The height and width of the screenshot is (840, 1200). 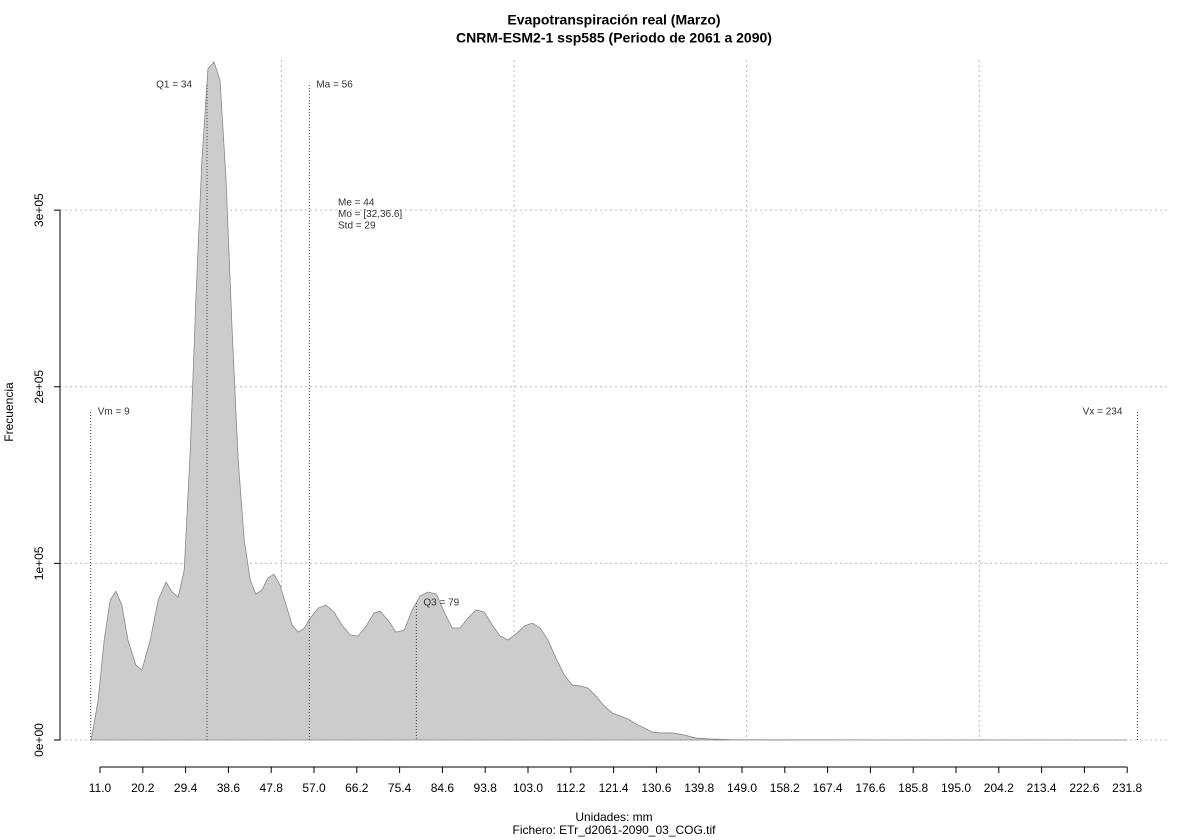 What do you see at coordinates (114, 412) in the screenshot?
I see `marker-label: Vm = 9` at bounding box center [114, 412].